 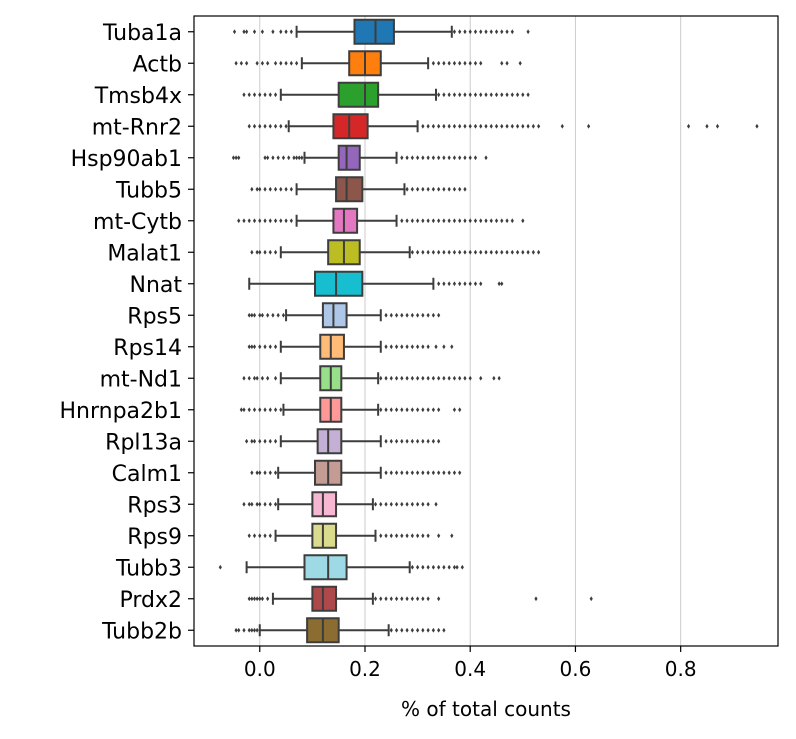 What do you see at coordinates (576, 669) in the screenshot?
I see `x-tick-label: 0.6` at bounding box center [576, 669].